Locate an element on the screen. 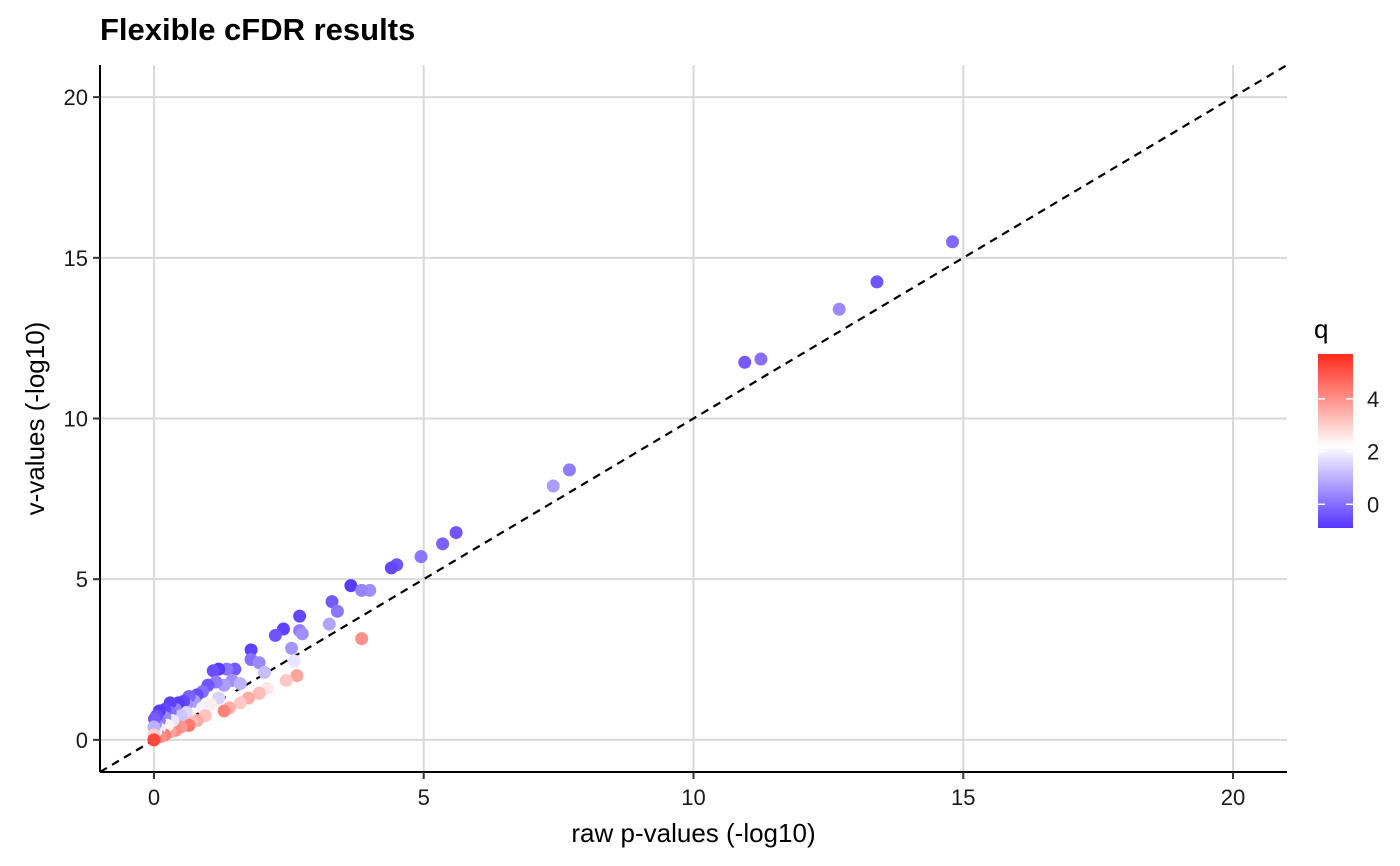  legend-break-label: 4 is located at coordinates (1373, 399).